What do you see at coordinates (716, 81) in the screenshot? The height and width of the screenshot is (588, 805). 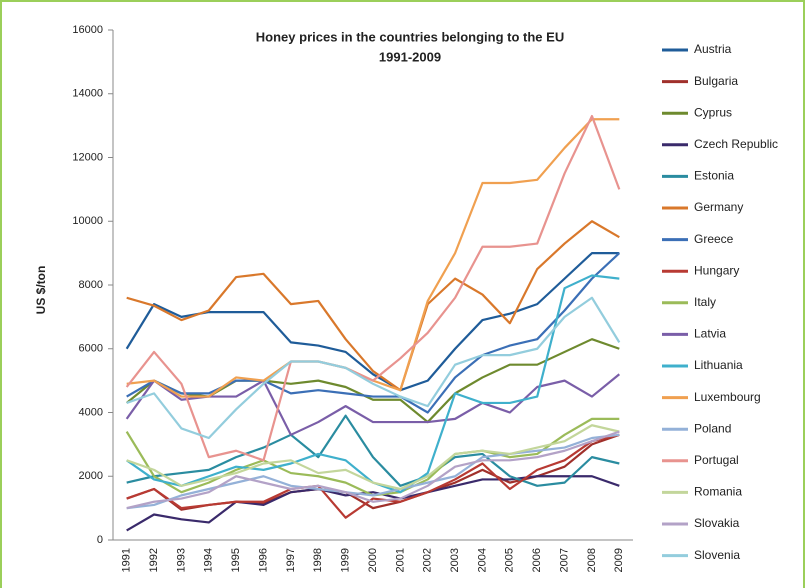 I see `legend-label: Bulgaria` at bounding box center [716, 81].